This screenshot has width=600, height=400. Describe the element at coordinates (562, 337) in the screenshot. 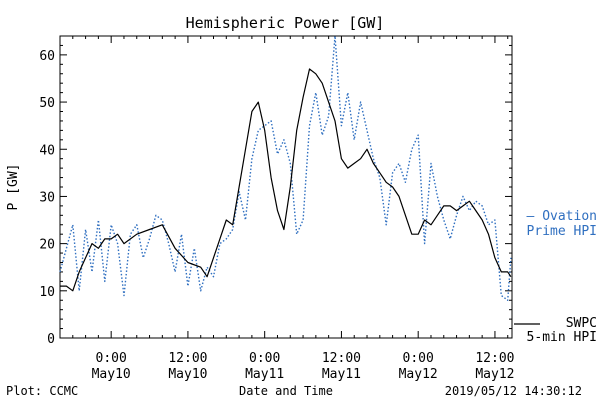

I see `legend-swpc-label-line2: 5-min HPI` at that location.